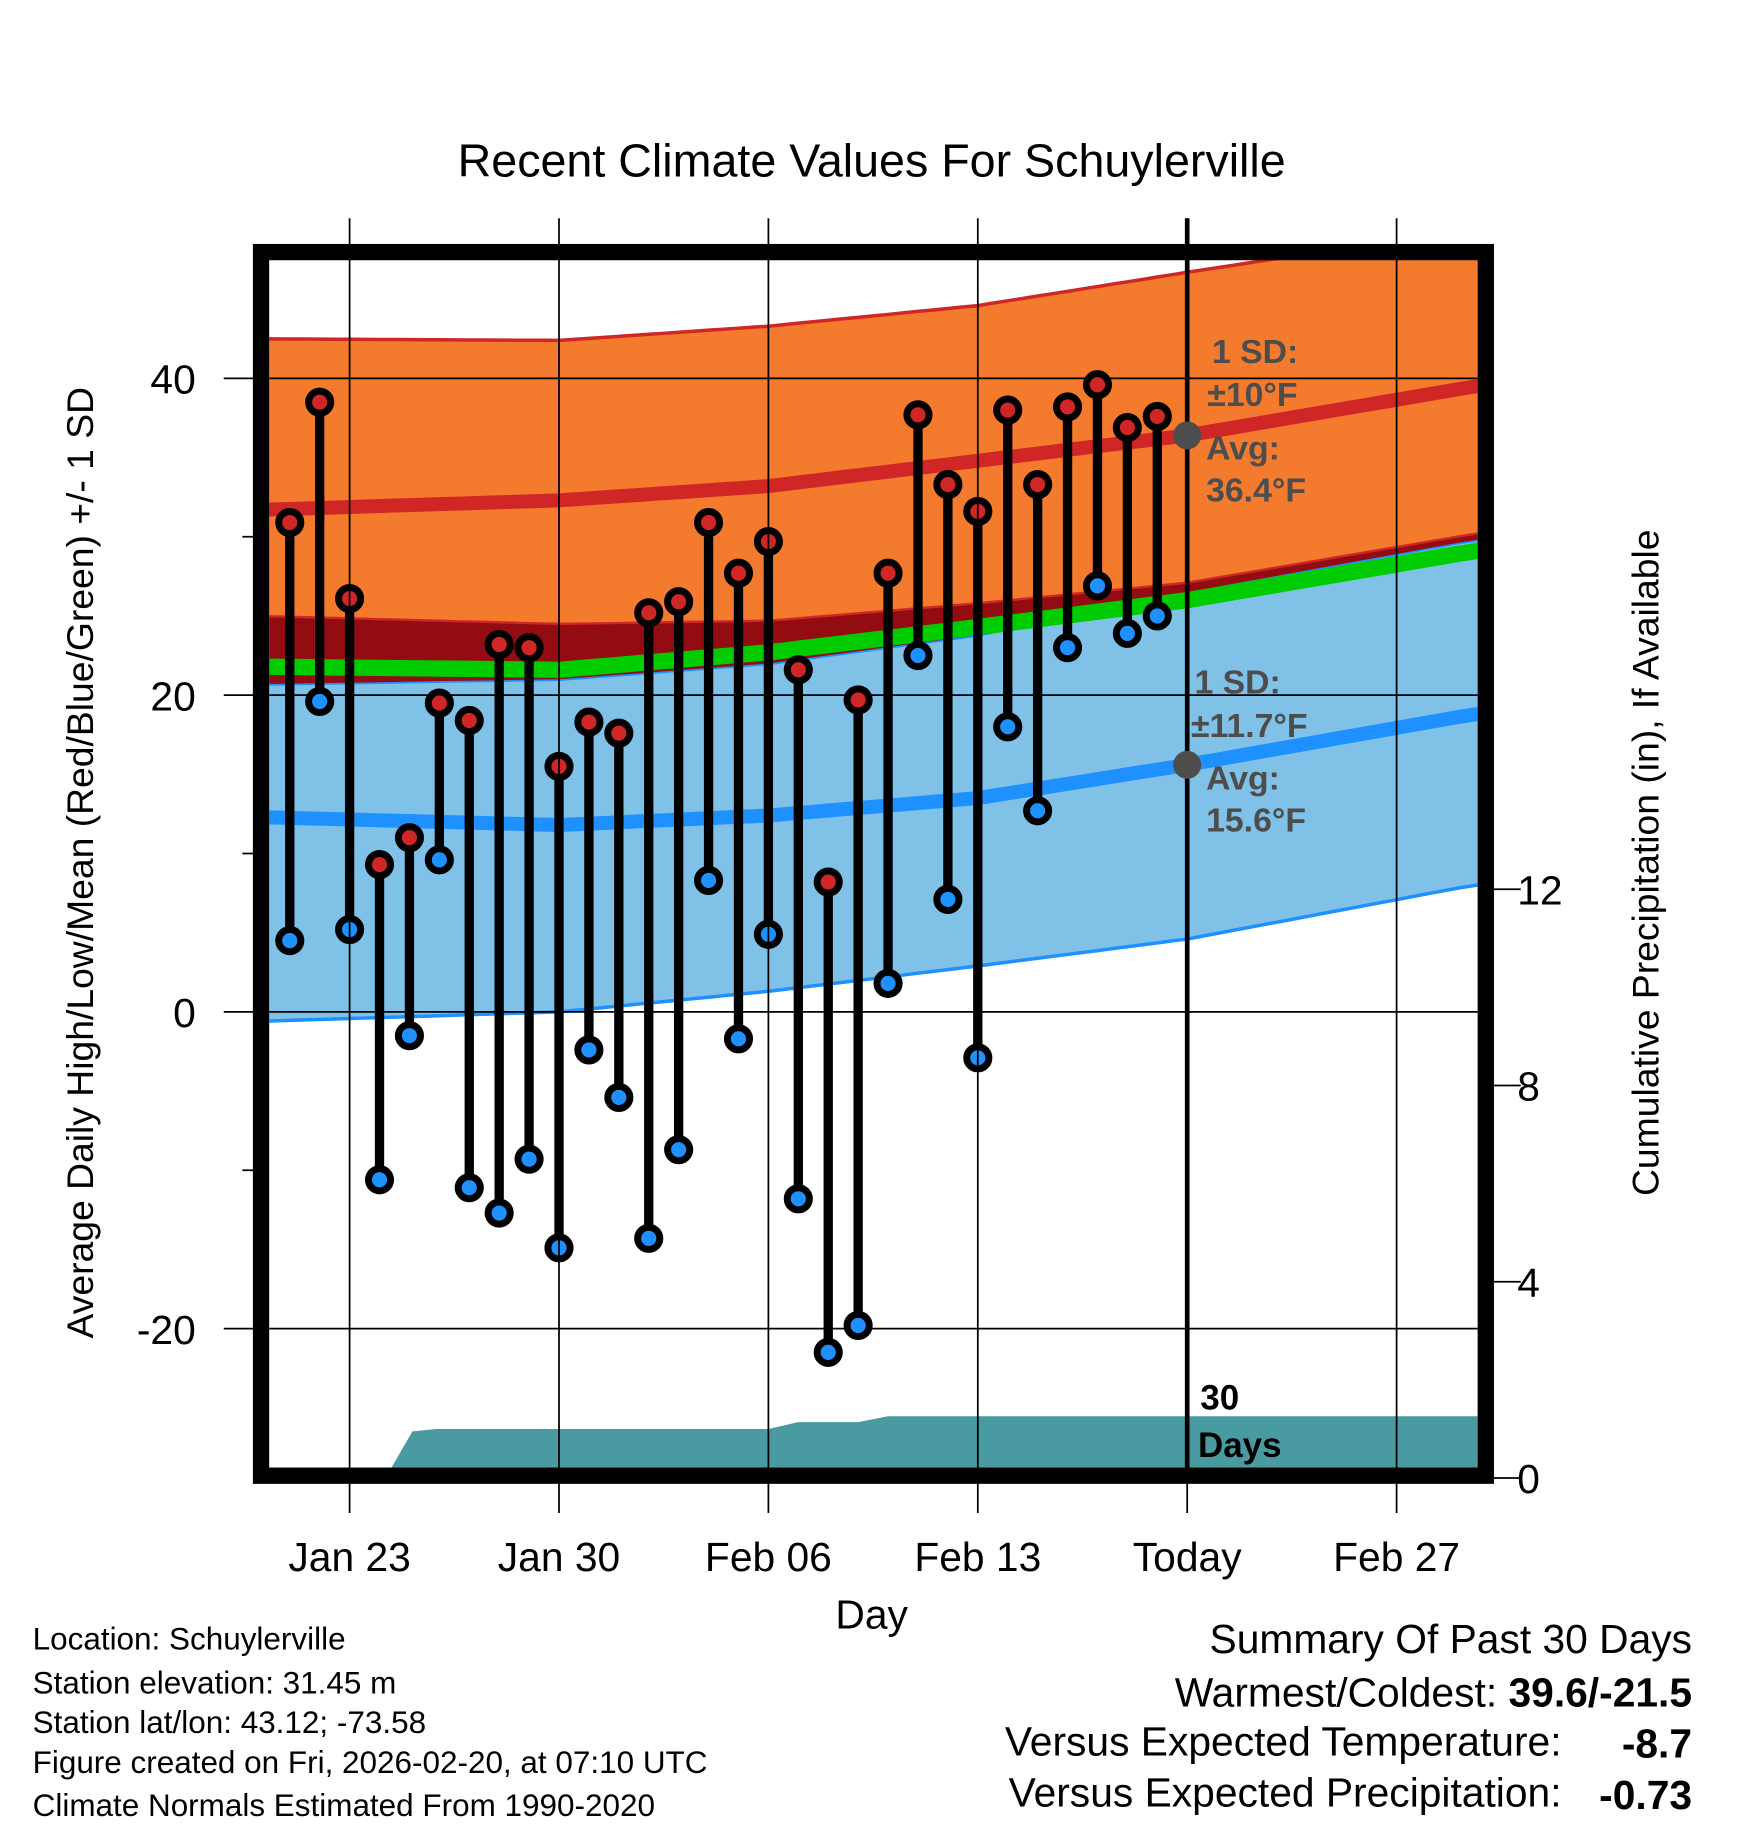 Image resolution: width=1748 pixels, height=1828 pixels. What do you see at coordinates (184, 1013) in the screenshot?
I see `y-tick-label: 0` at bounding box center [184, 1013].